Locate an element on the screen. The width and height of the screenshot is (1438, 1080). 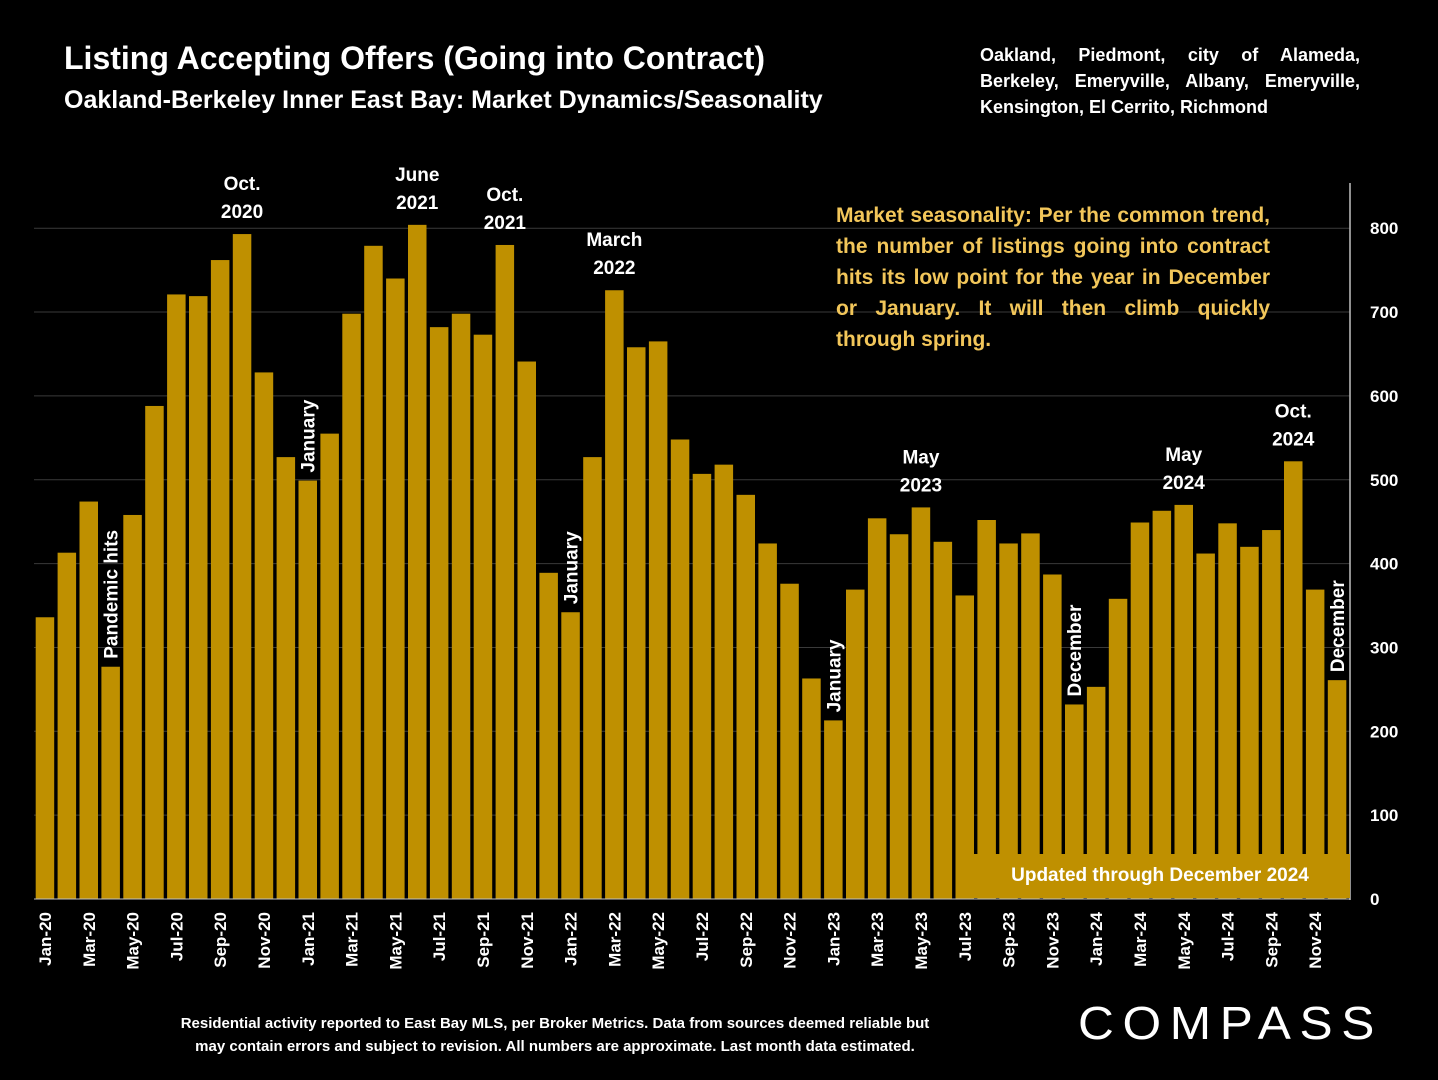
x-tick-label: Jan-21 is located at coordinates (308, 939).